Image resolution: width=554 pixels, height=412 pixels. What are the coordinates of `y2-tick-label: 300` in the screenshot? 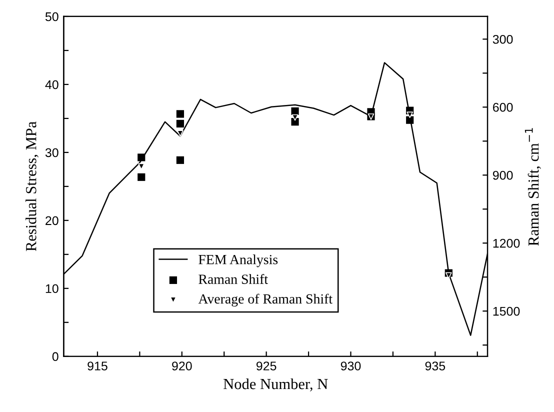 It's located at (502, 39).